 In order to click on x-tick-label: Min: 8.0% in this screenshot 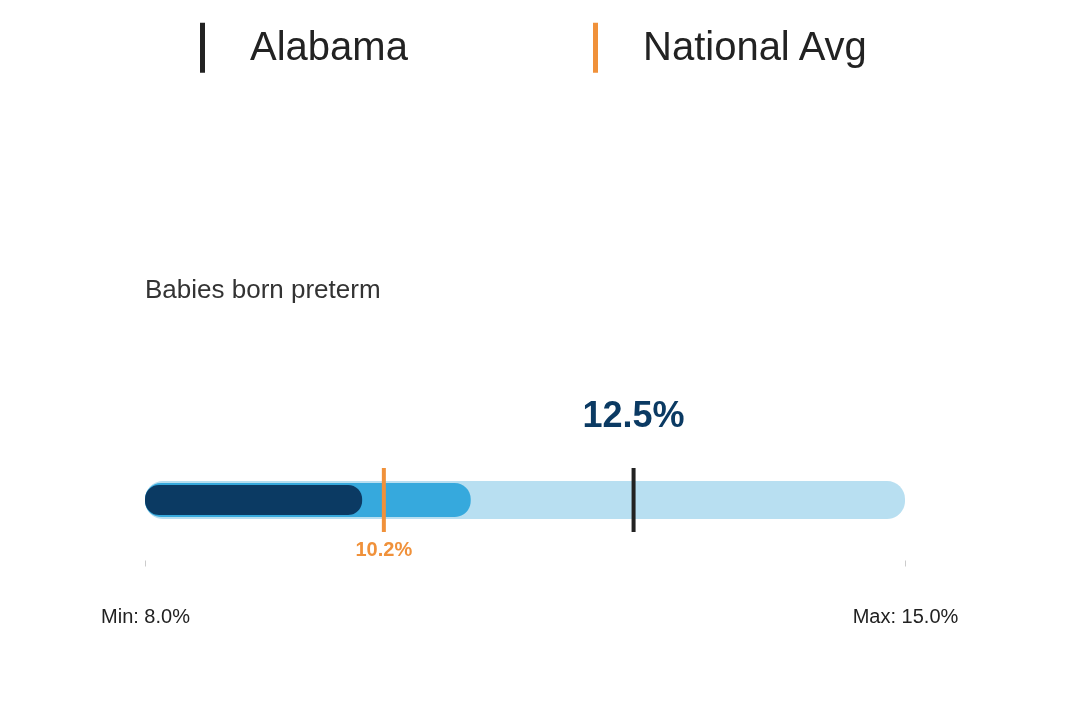, I will do `click(146, 615)`.